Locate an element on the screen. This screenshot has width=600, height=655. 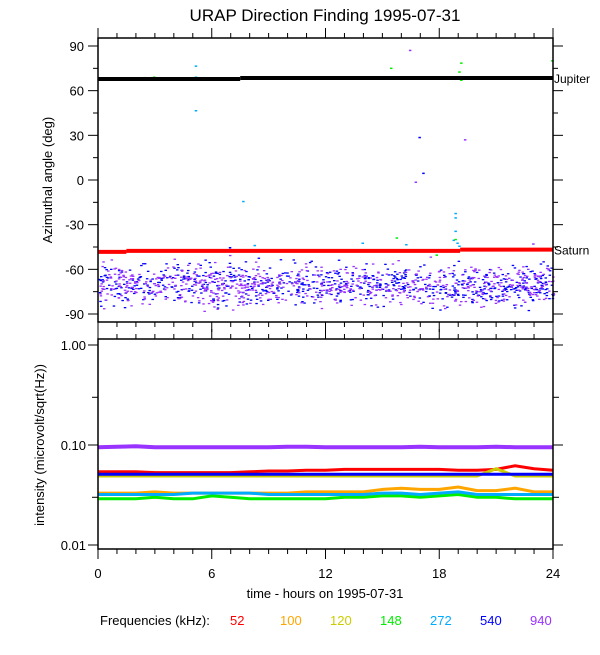
legend-item-148: 148 is located at coordinates (391, 620).